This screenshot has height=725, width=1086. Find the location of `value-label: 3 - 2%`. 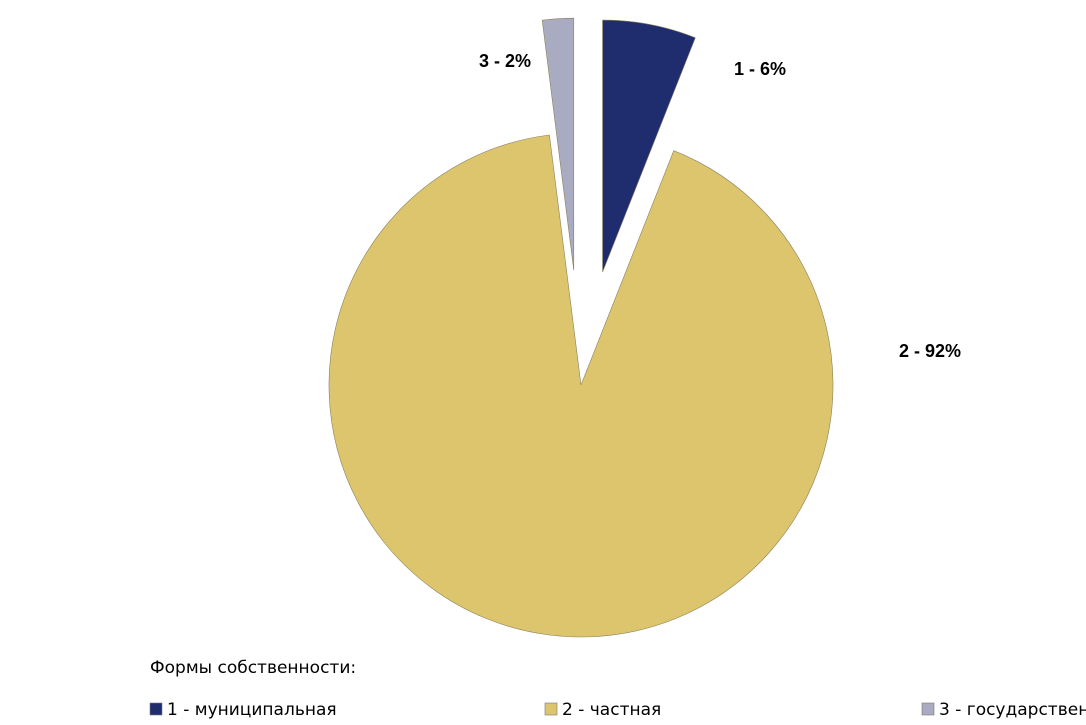

value-label: 3 - 2% is located at coordinates (505, 61).